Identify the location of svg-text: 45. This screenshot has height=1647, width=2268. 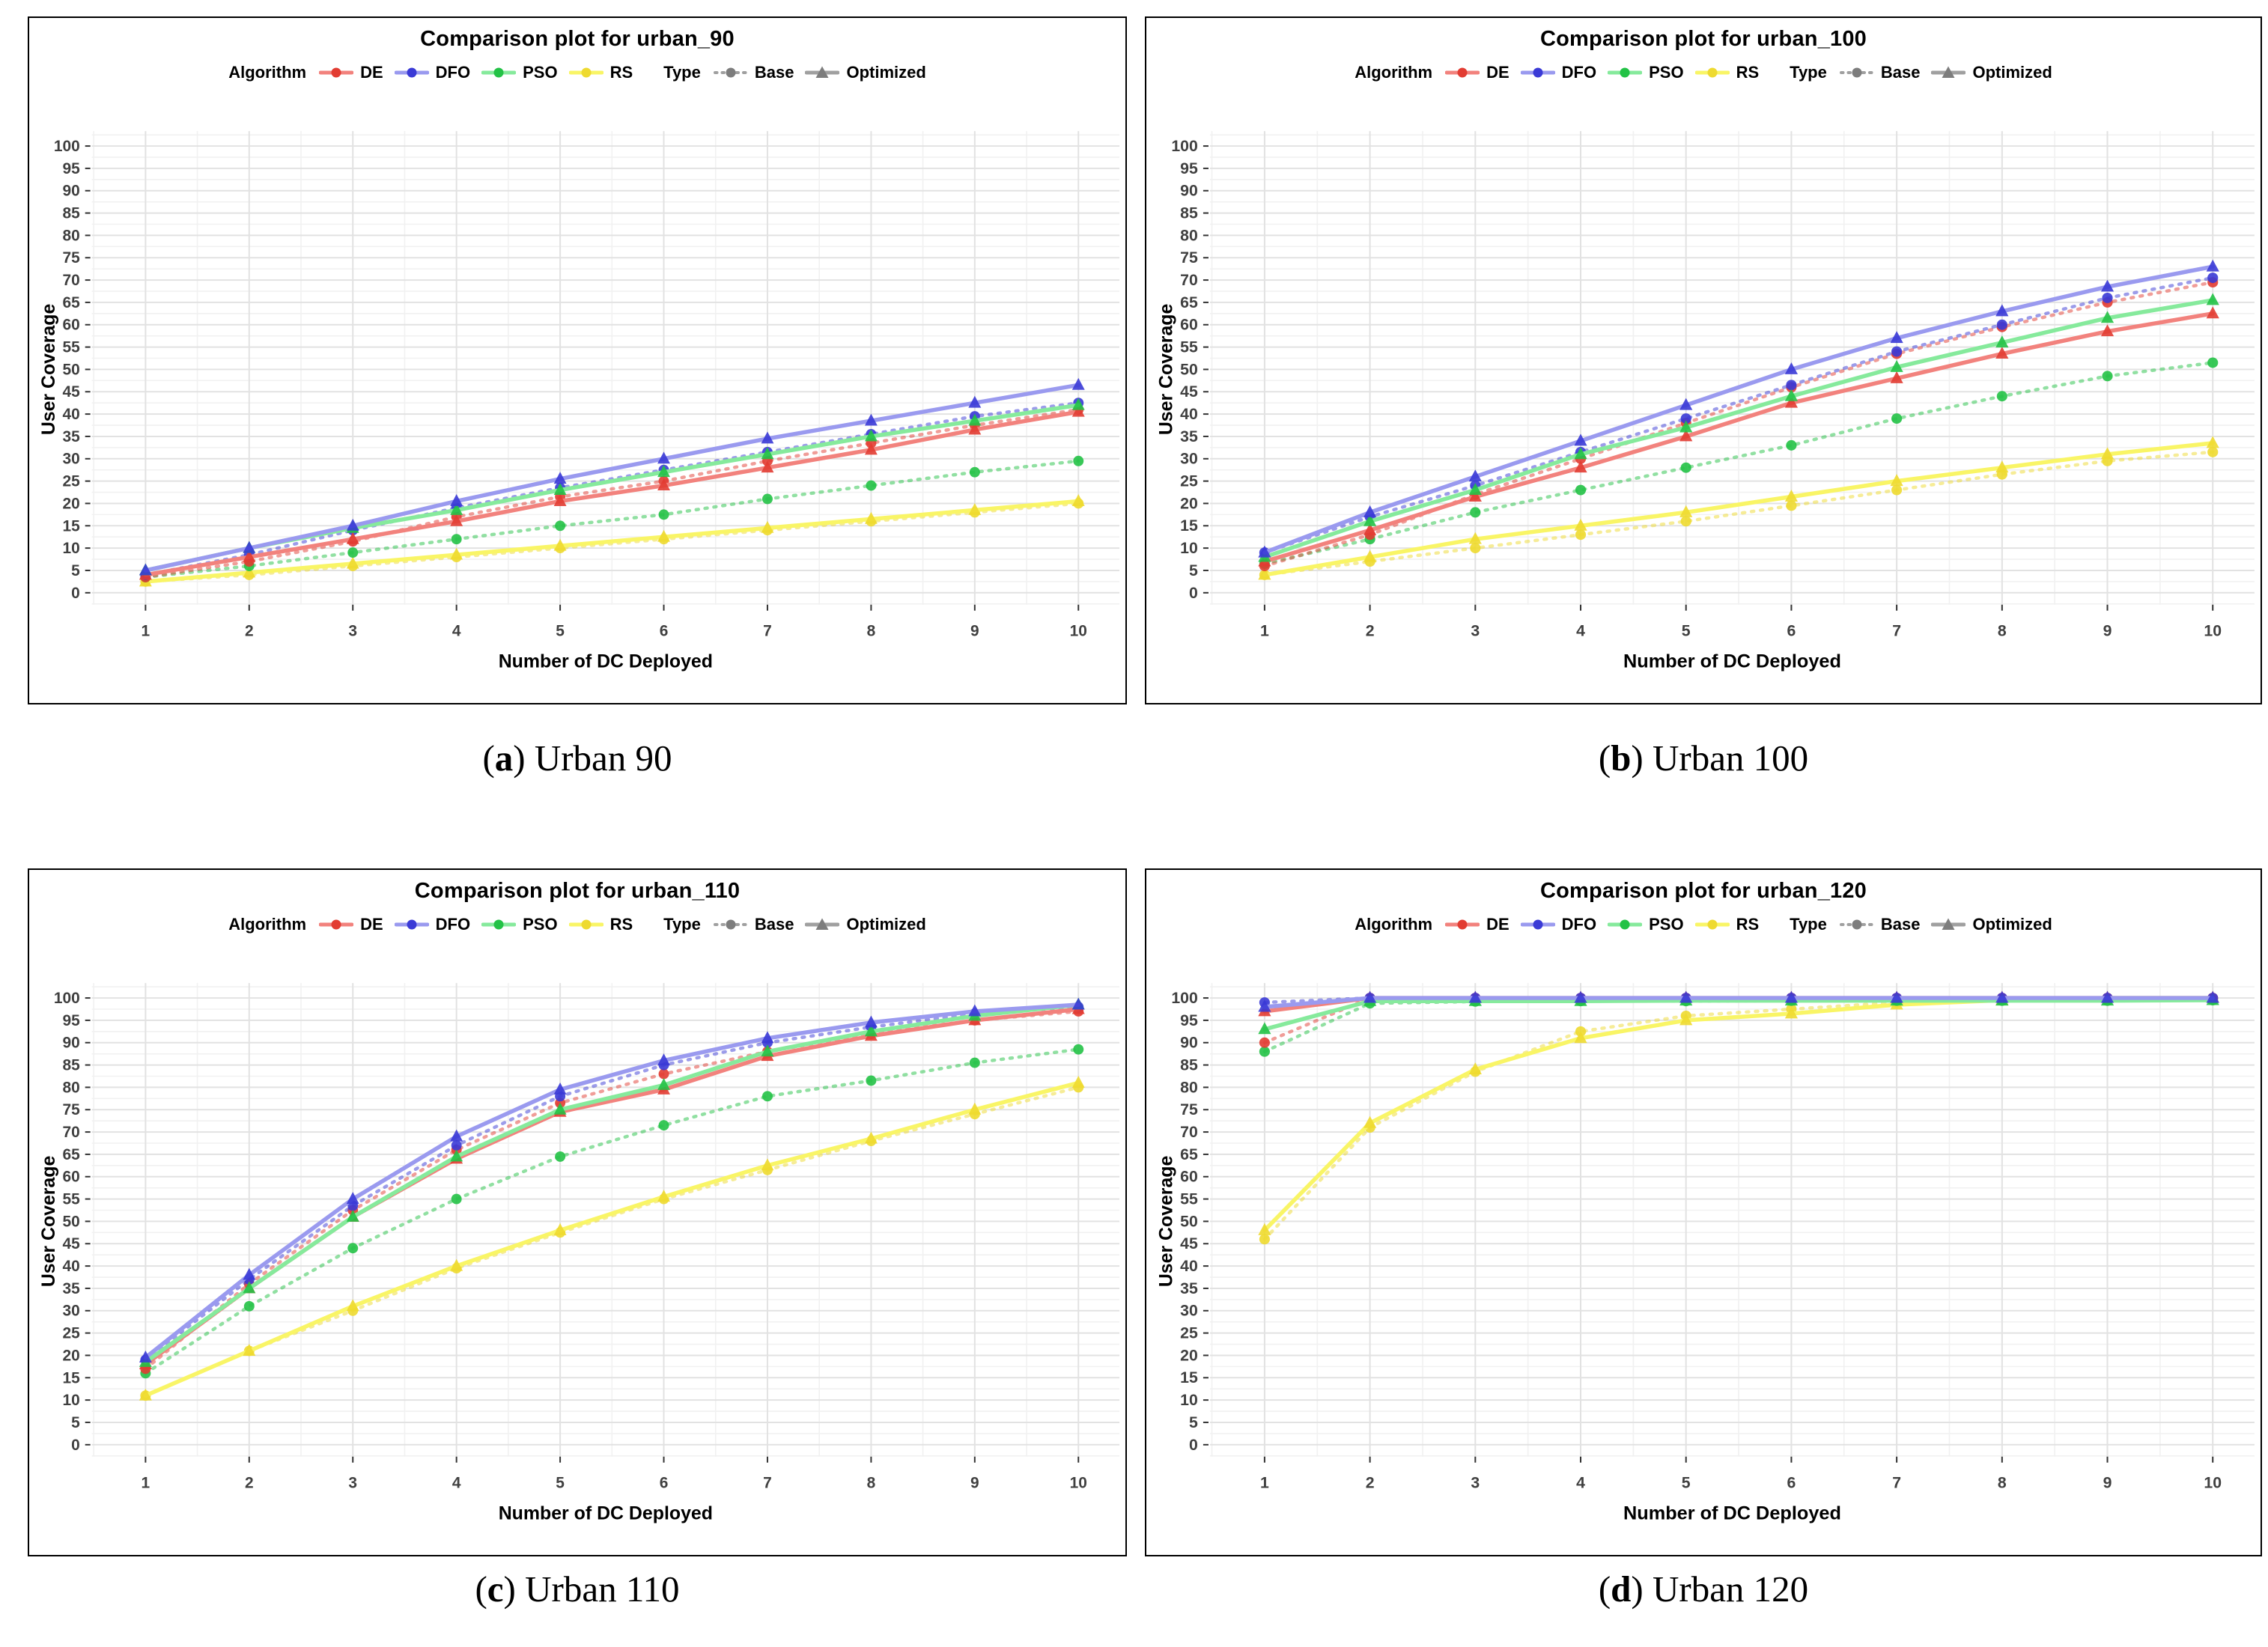
(1189, 392).